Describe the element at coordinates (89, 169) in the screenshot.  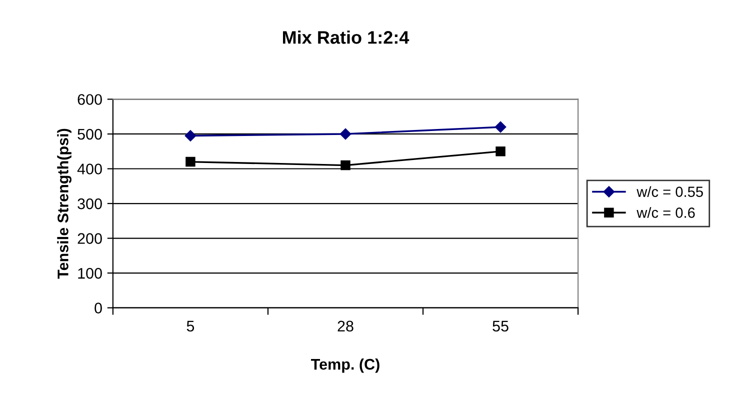
I see `y-tick-label: 400` at that location.